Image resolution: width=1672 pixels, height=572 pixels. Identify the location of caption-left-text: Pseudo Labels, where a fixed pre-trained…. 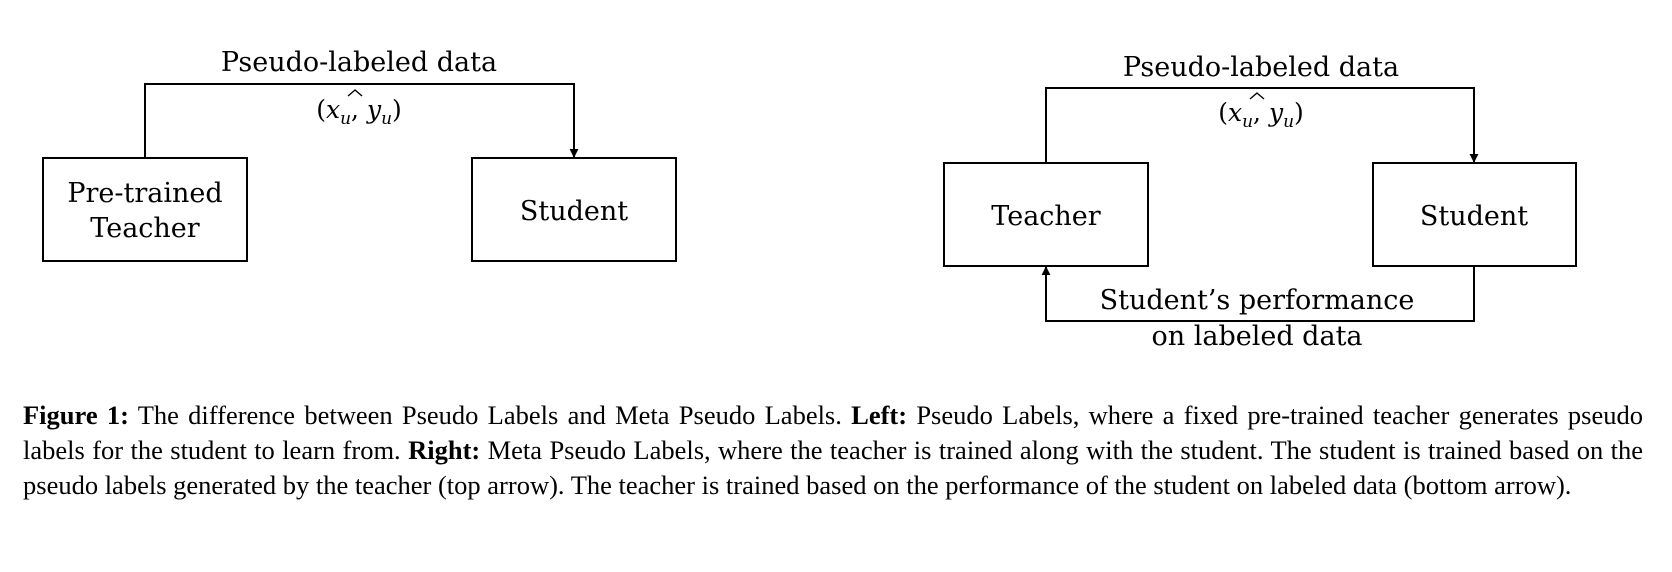
(833, 432).